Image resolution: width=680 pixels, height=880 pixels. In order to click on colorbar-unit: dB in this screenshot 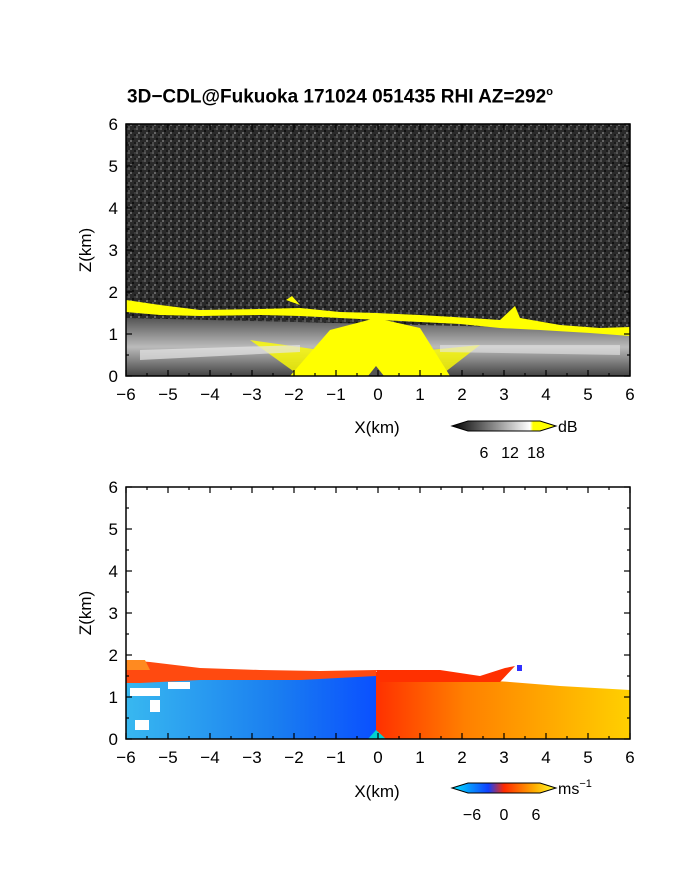, I will do `click(568, 427)`.